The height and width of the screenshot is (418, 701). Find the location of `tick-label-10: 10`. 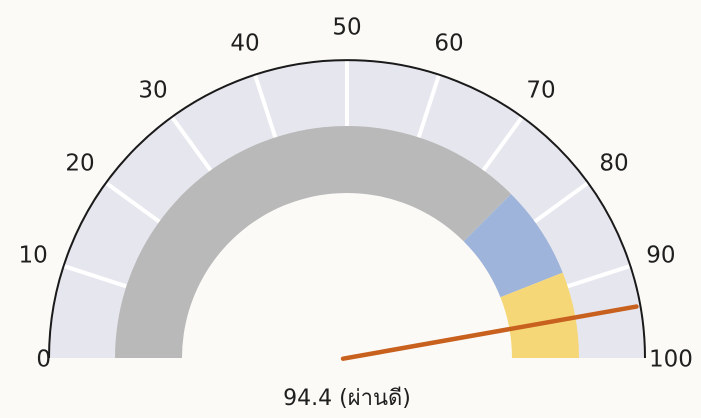

tick-label-10: 10 is located at coordinates (33, 256).